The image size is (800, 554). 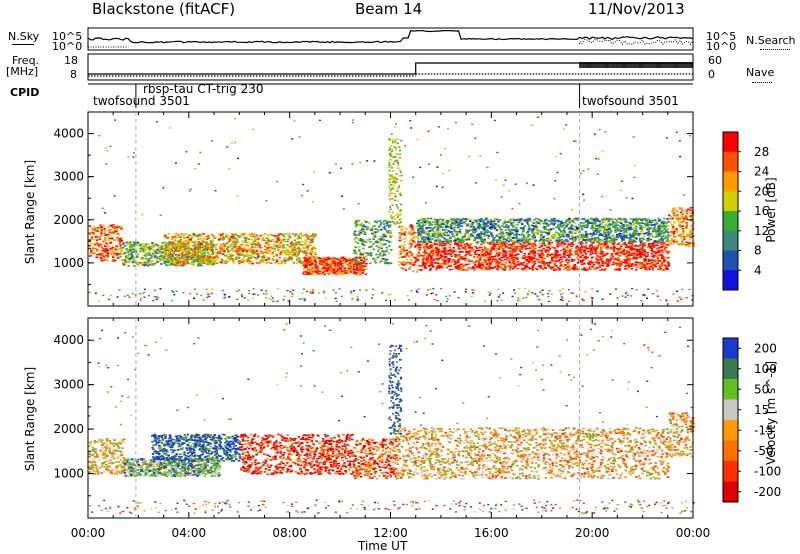 I want to click on nave-tick-bottom: 0, so click(x=711, y=74).